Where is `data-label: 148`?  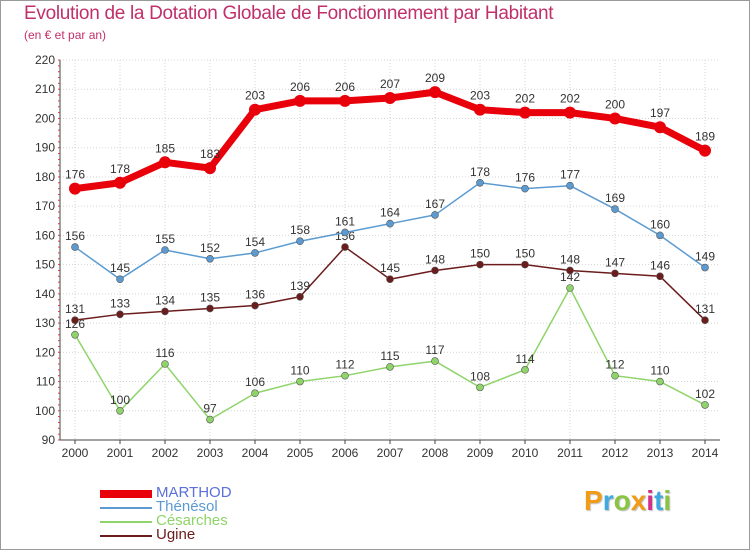 data-label: 148 is located at coordinates (570, 259).